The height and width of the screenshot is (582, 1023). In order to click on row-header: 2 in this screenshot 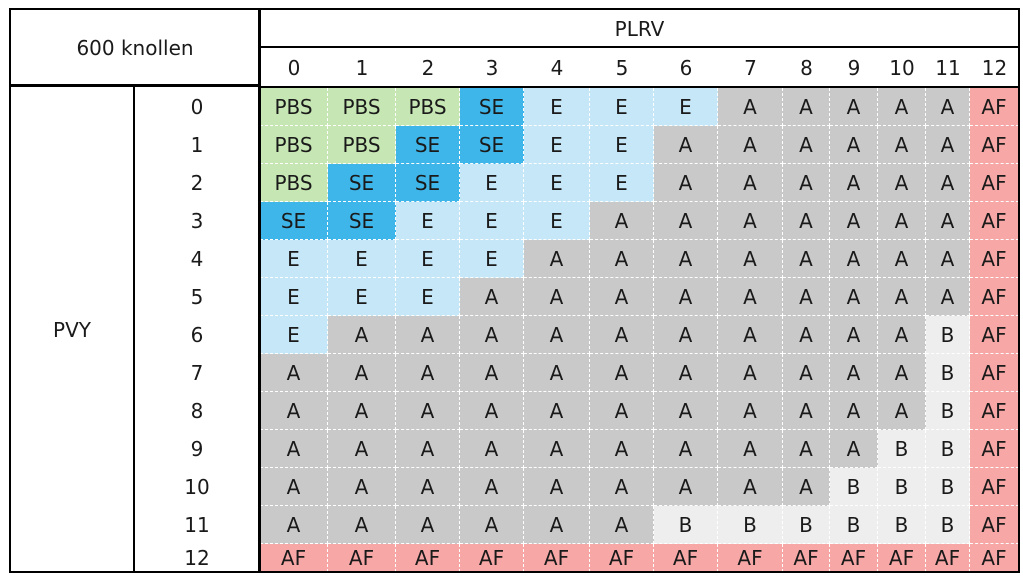, I will do `click(197, 183)`.